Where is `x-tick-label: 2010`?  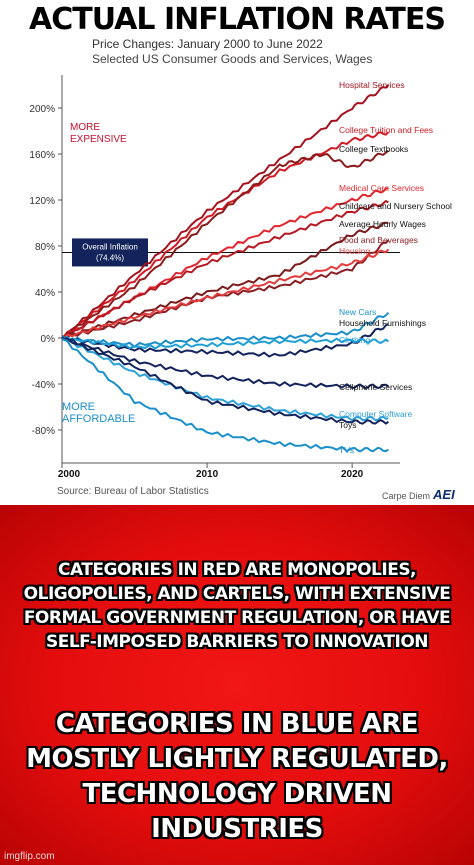
x-tick-label: 2010 is located at coordinates (207, 474).